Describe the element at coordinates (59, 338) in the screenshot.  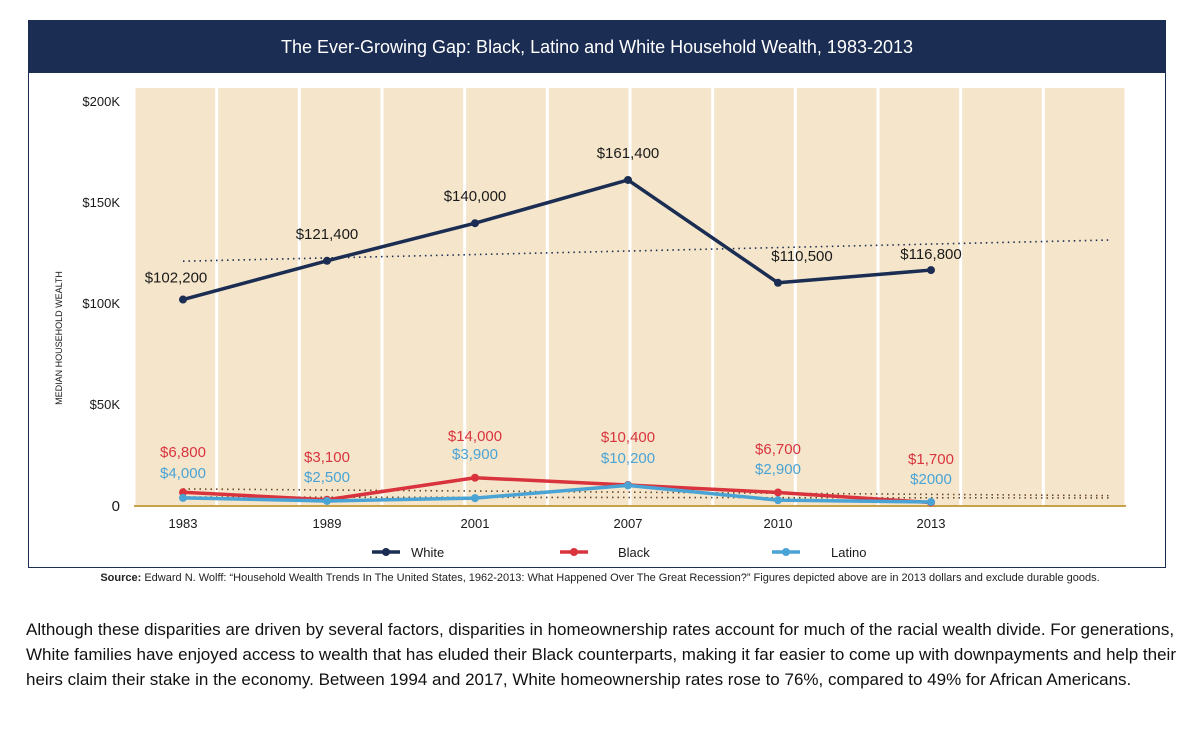
I see `y-axis-title: MEDIAN HOUSEHOLD WEALTH` at that location.